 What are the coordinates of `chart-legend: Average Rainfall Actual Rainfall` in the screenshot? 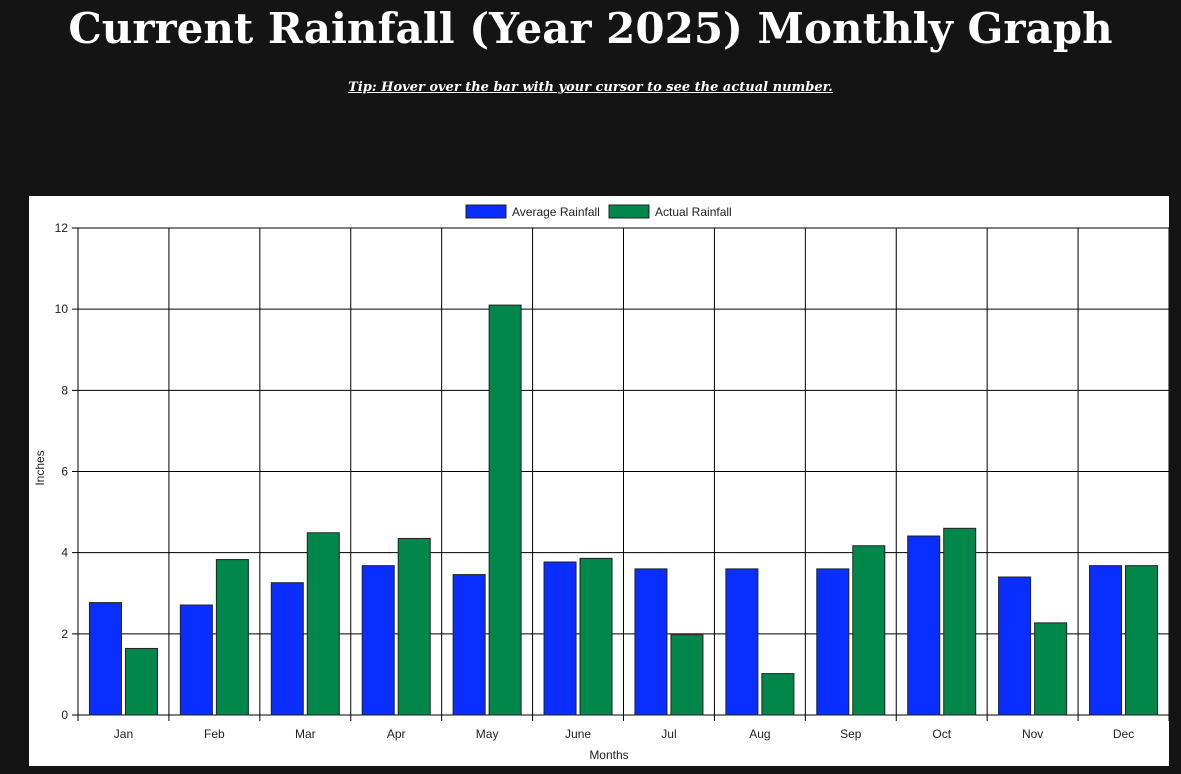 It's located at (598, 211).